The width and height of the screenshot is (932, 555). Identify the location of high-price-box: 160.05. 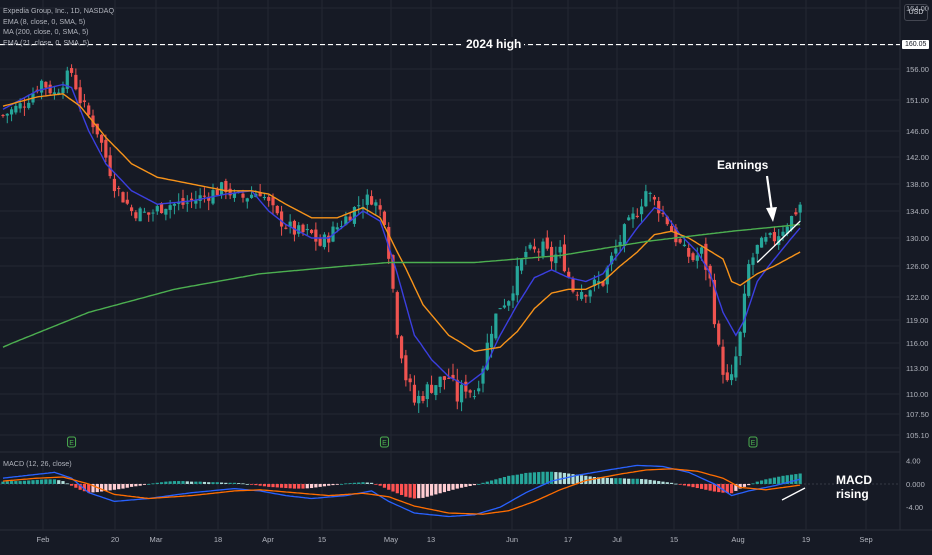
(916, 44).